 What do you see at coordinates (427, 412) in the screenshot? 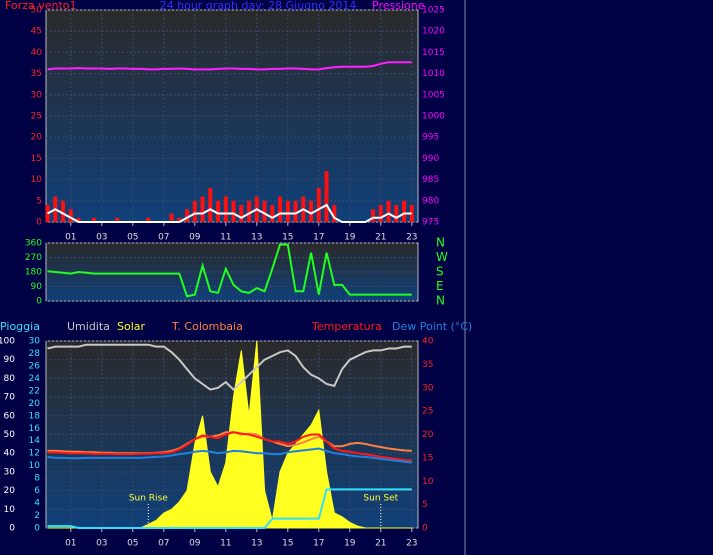
I see `y2-tick-label: 25` at bounding box center [427, 412].